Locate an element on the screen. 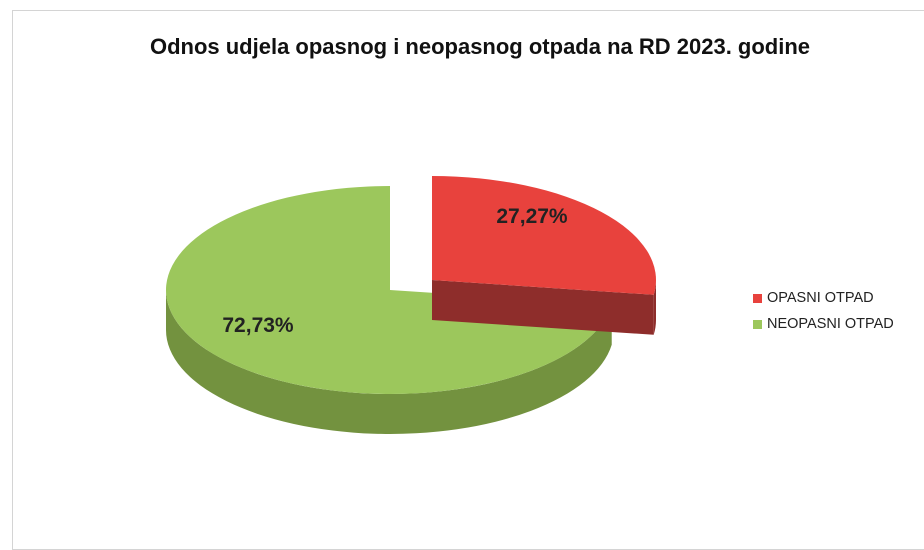 The image size is (924, 550). pie-slice-cut-opasni is located at coordinates (543, 307).